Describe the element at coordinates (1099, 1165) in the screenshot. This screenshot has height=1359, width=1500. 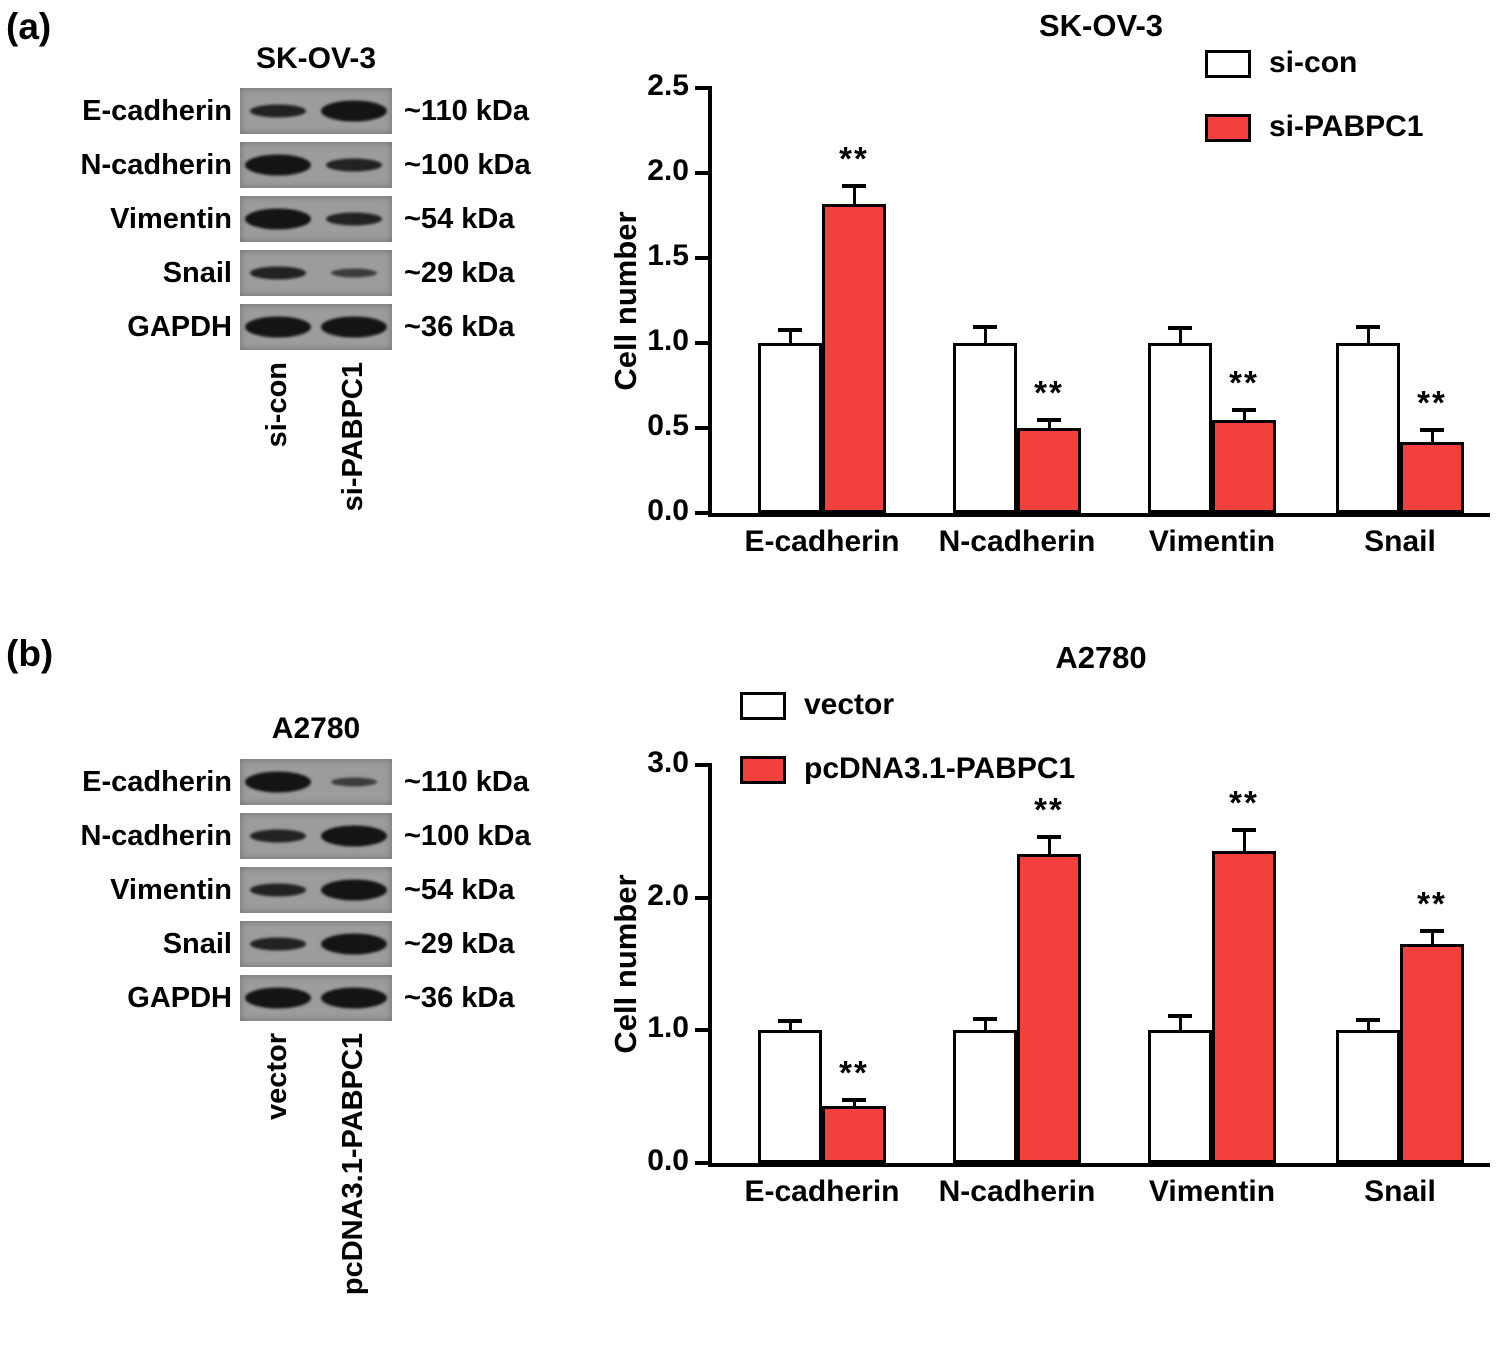
I see `x-axis-line` at that location.